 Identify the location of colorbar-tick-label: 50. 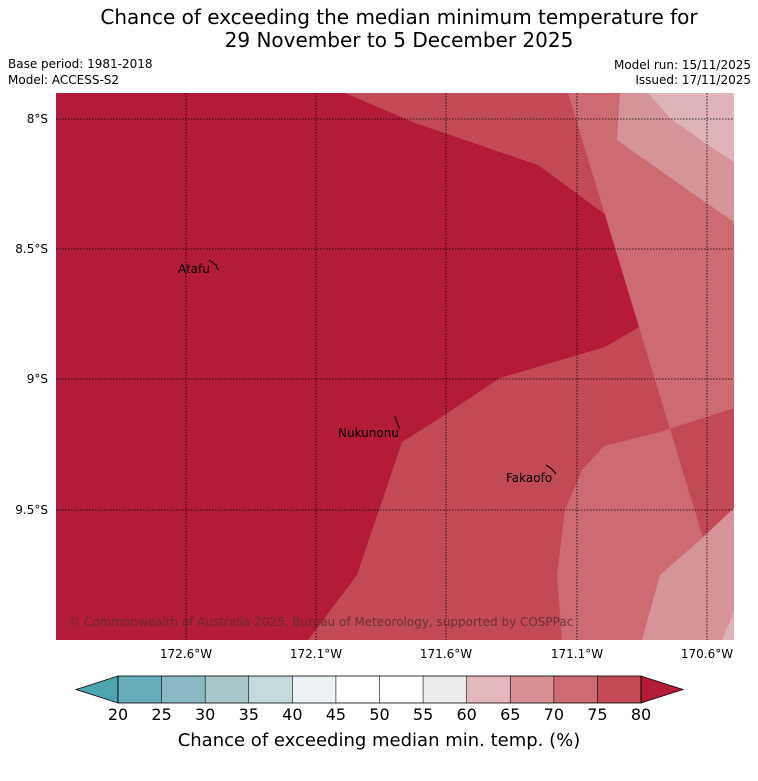
(379, 714).